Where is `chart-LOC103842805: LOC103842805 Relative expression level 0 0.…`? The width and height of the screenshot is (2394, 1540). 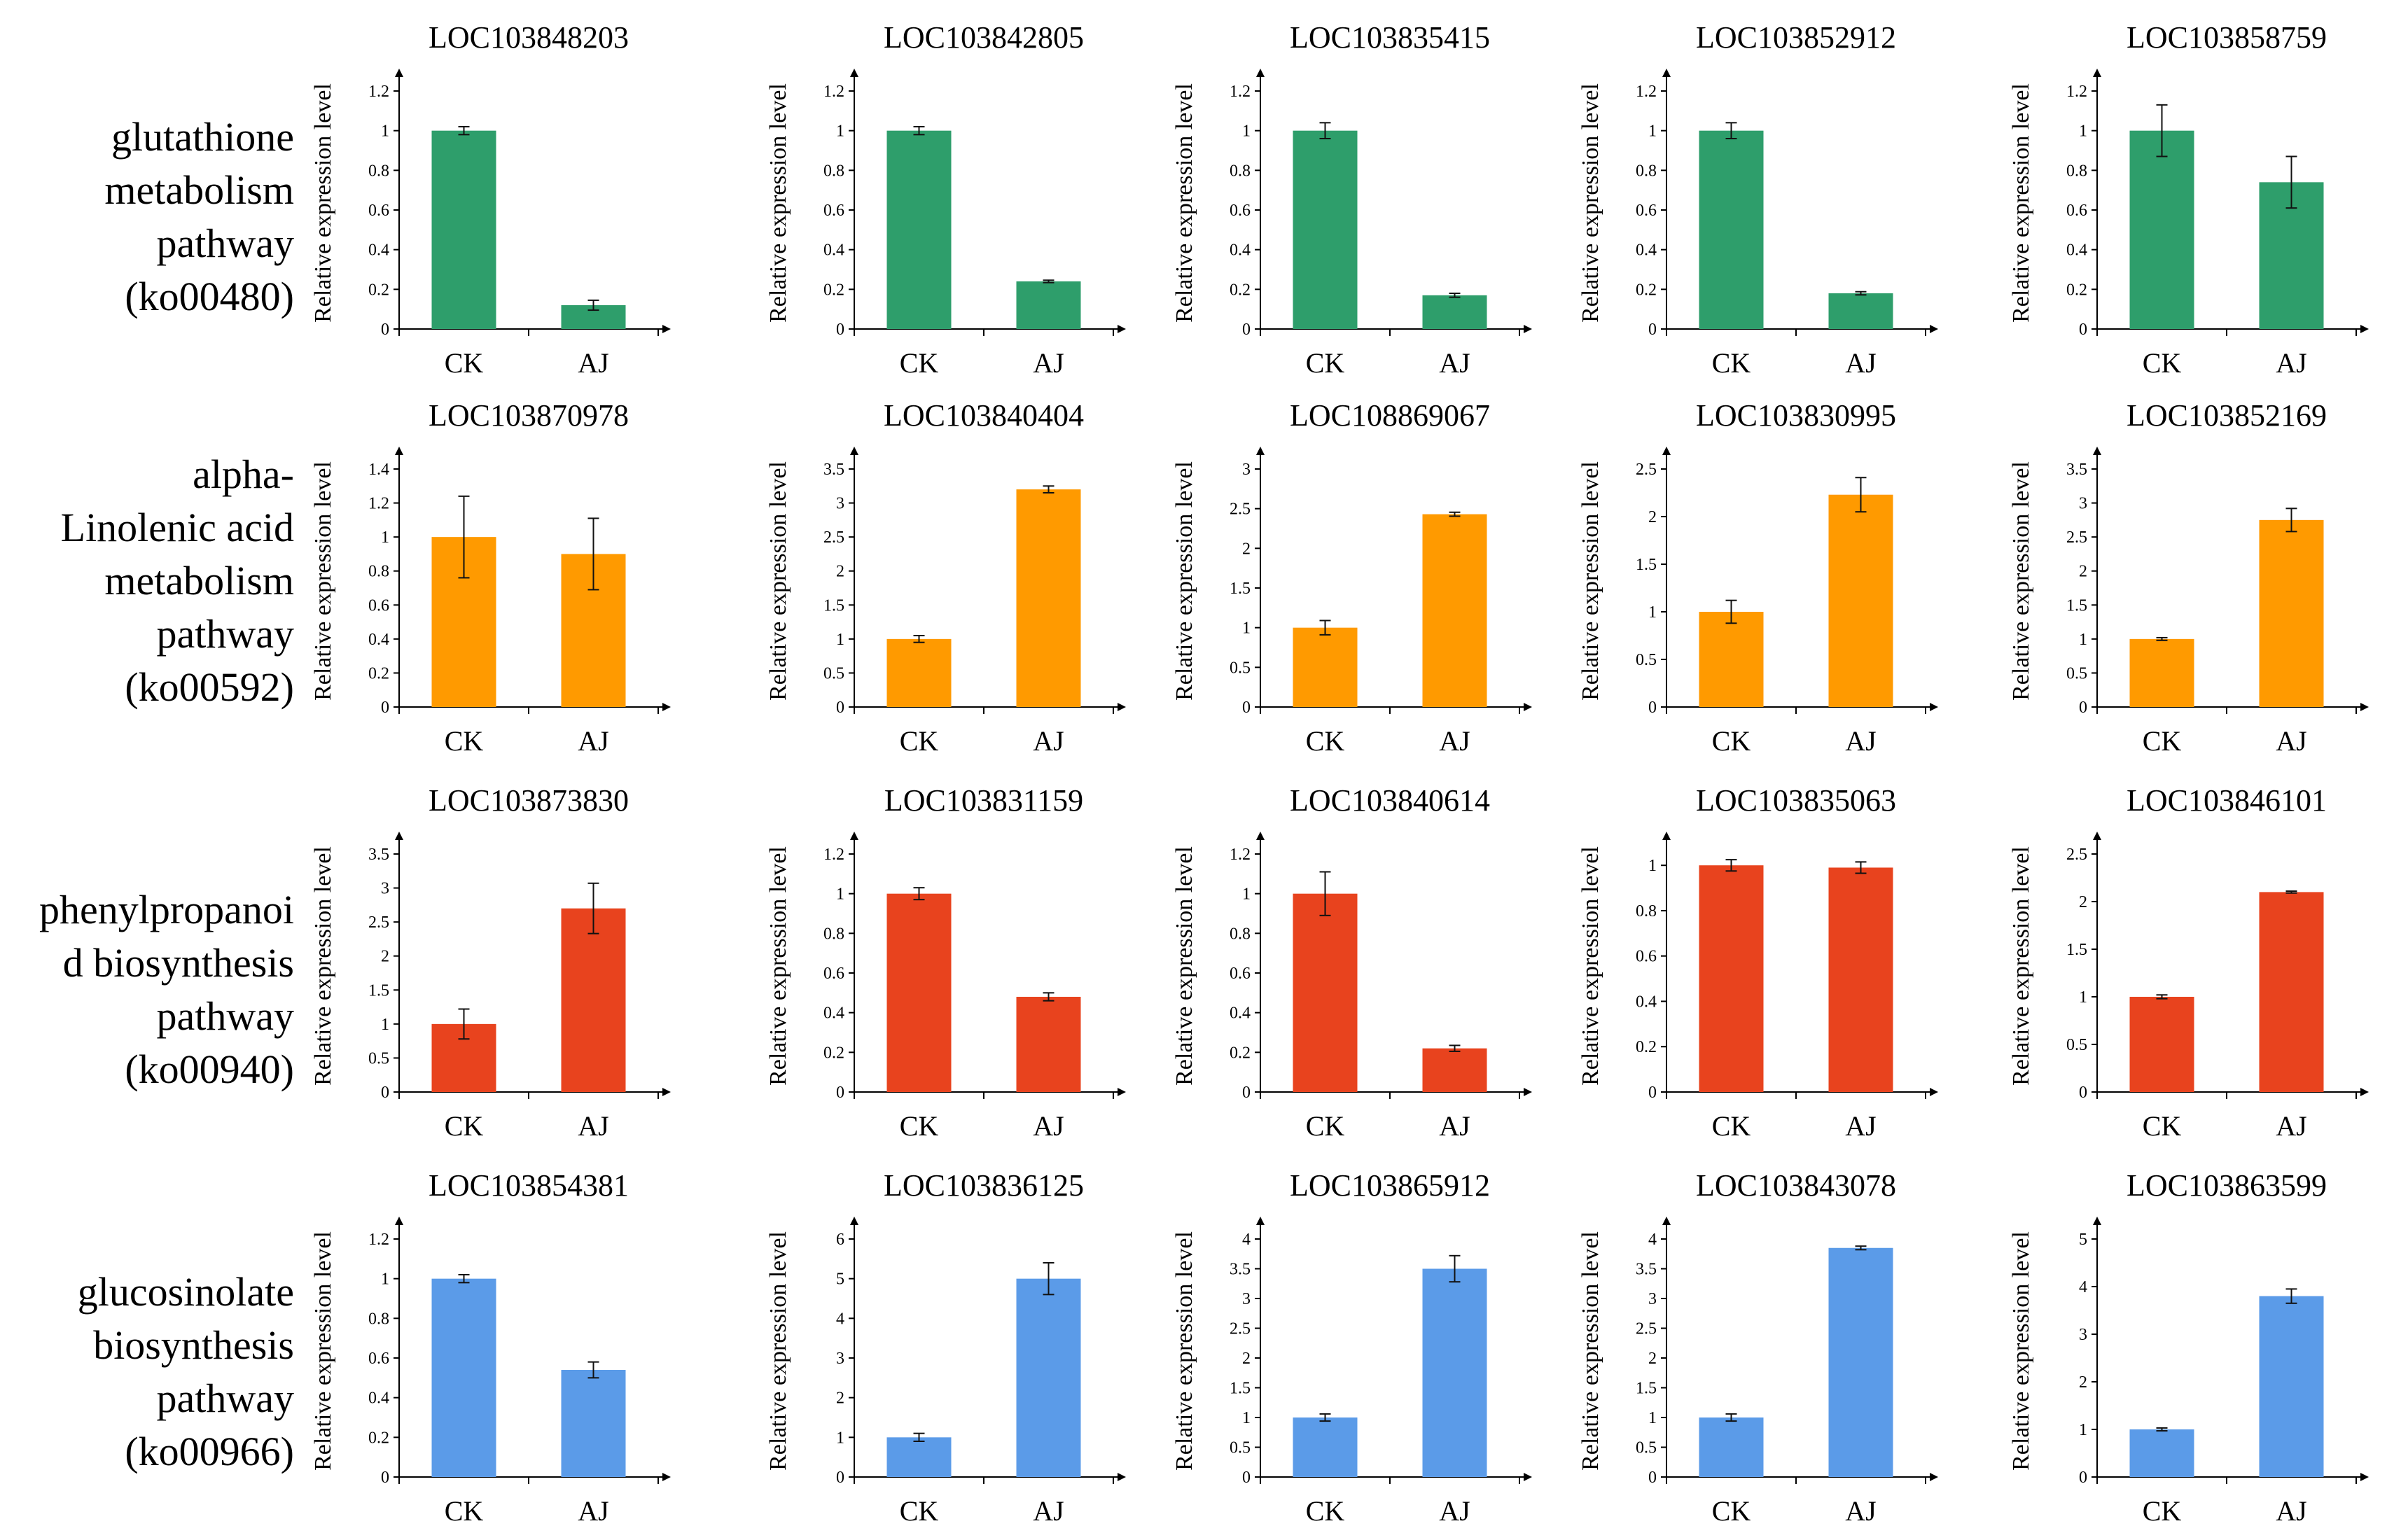
chart-LOC103842805: LOC103842805 Relative expression level 0 0.… is located at coordinates (945, 199).